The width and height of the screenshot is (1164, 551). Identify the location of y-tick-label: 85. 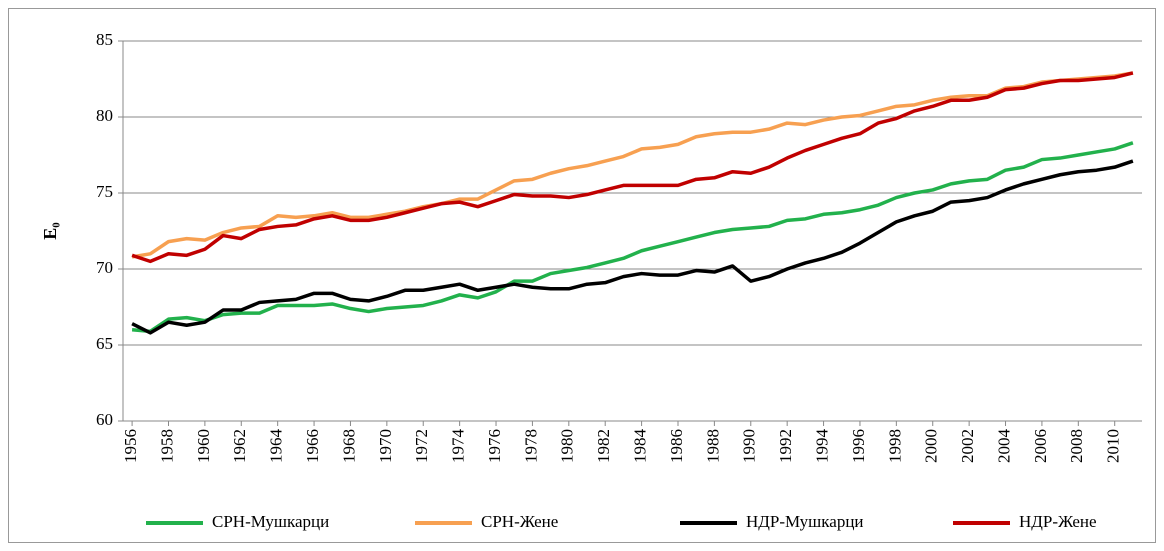
(104, 39).